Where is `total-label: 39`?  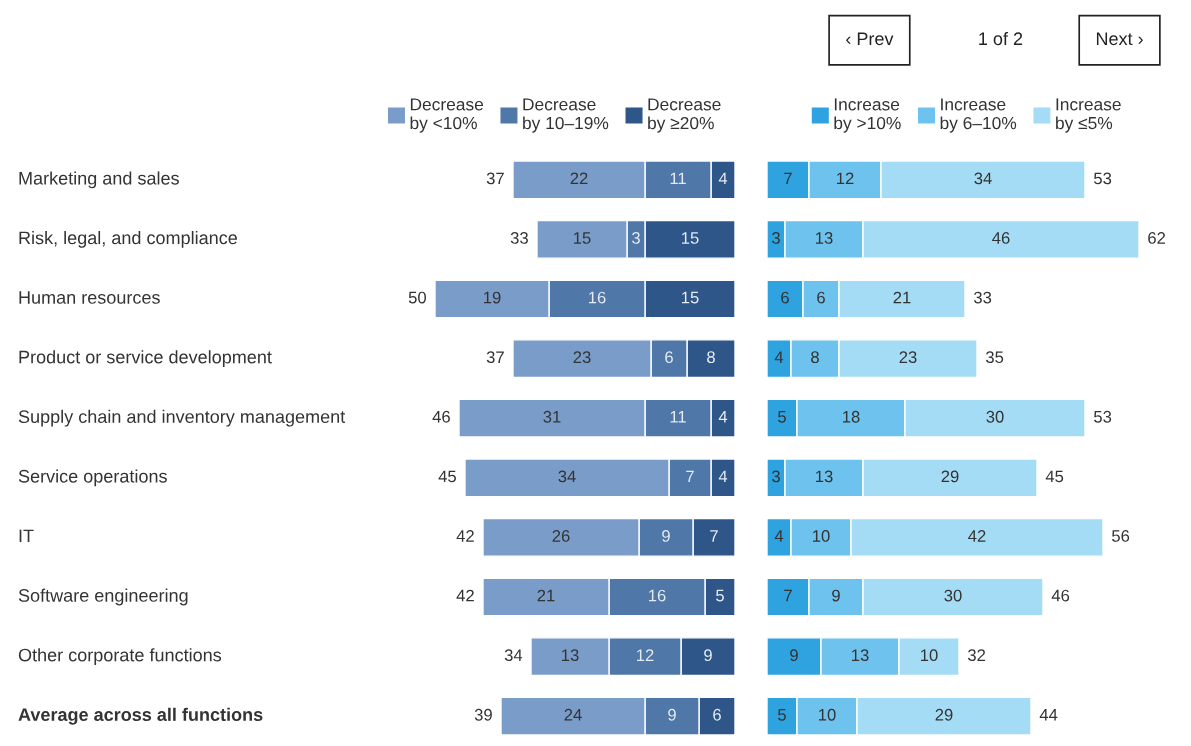 total-label: 39 is located at coordinates (483, 714).